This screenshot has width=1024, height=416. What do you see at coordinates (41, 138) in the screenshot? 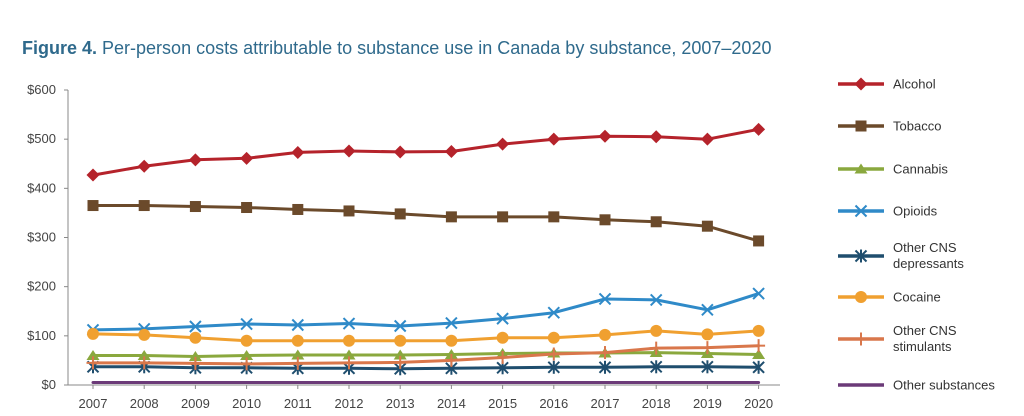
I see `y-tick-label: $500` at bounding box center [41, 138].